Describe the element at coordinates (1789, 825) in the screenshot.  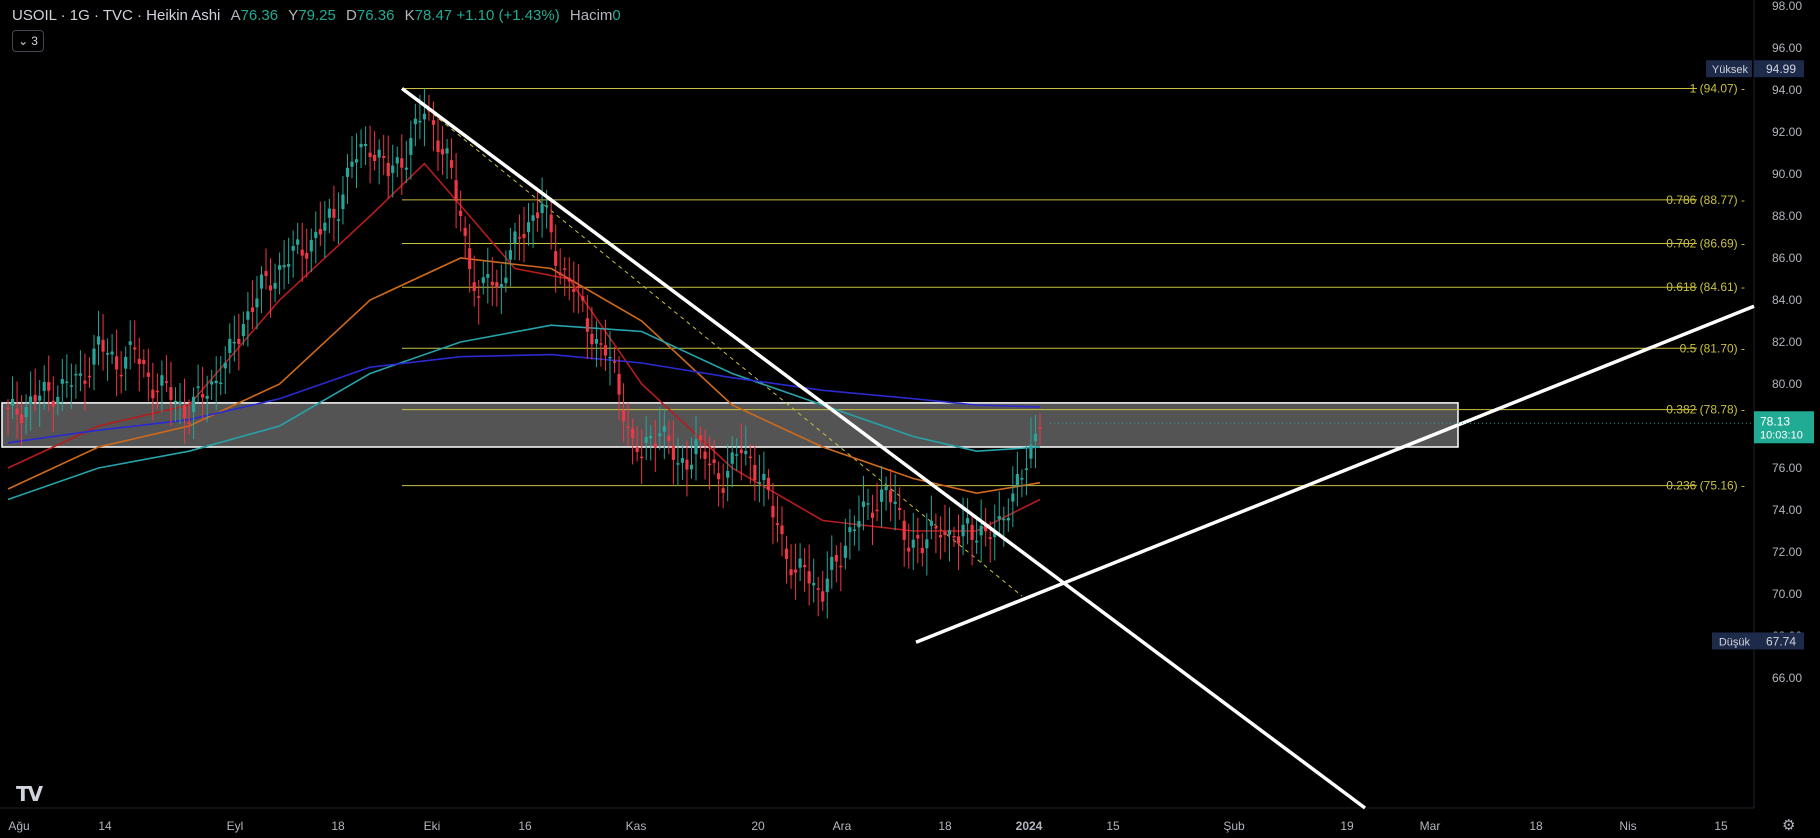
I see `gear-icon: ⚙` at that location.